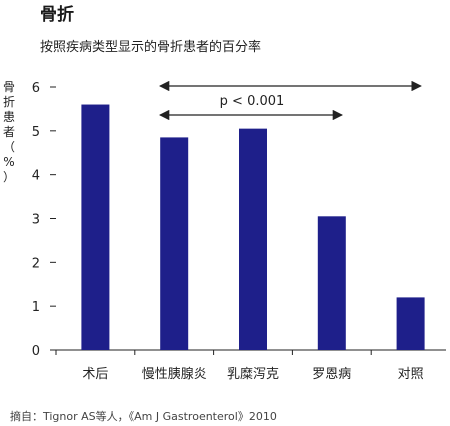 The width and height of the screenshot is (450, 426). I want to click on y-tick-label: 2, so click(36, 263).